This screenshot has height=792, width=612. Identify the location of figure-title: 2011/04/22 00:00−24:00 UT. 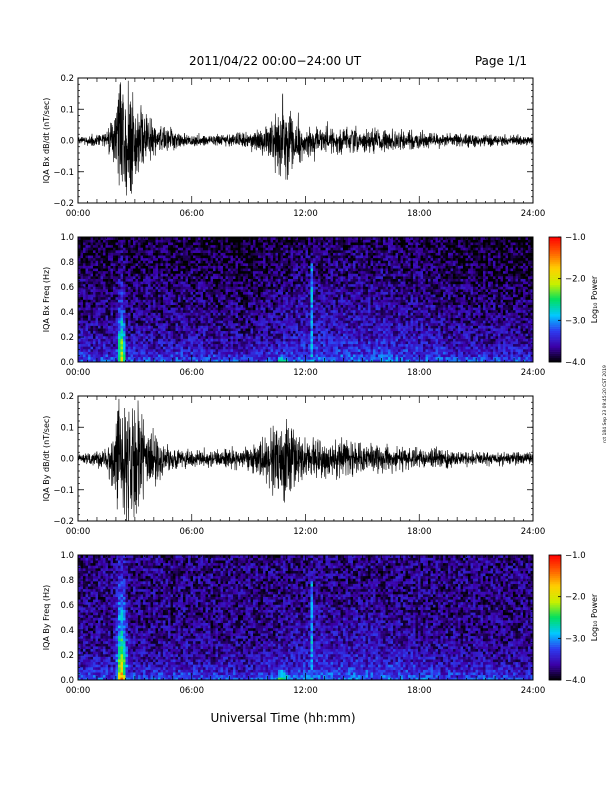
(275, 61).